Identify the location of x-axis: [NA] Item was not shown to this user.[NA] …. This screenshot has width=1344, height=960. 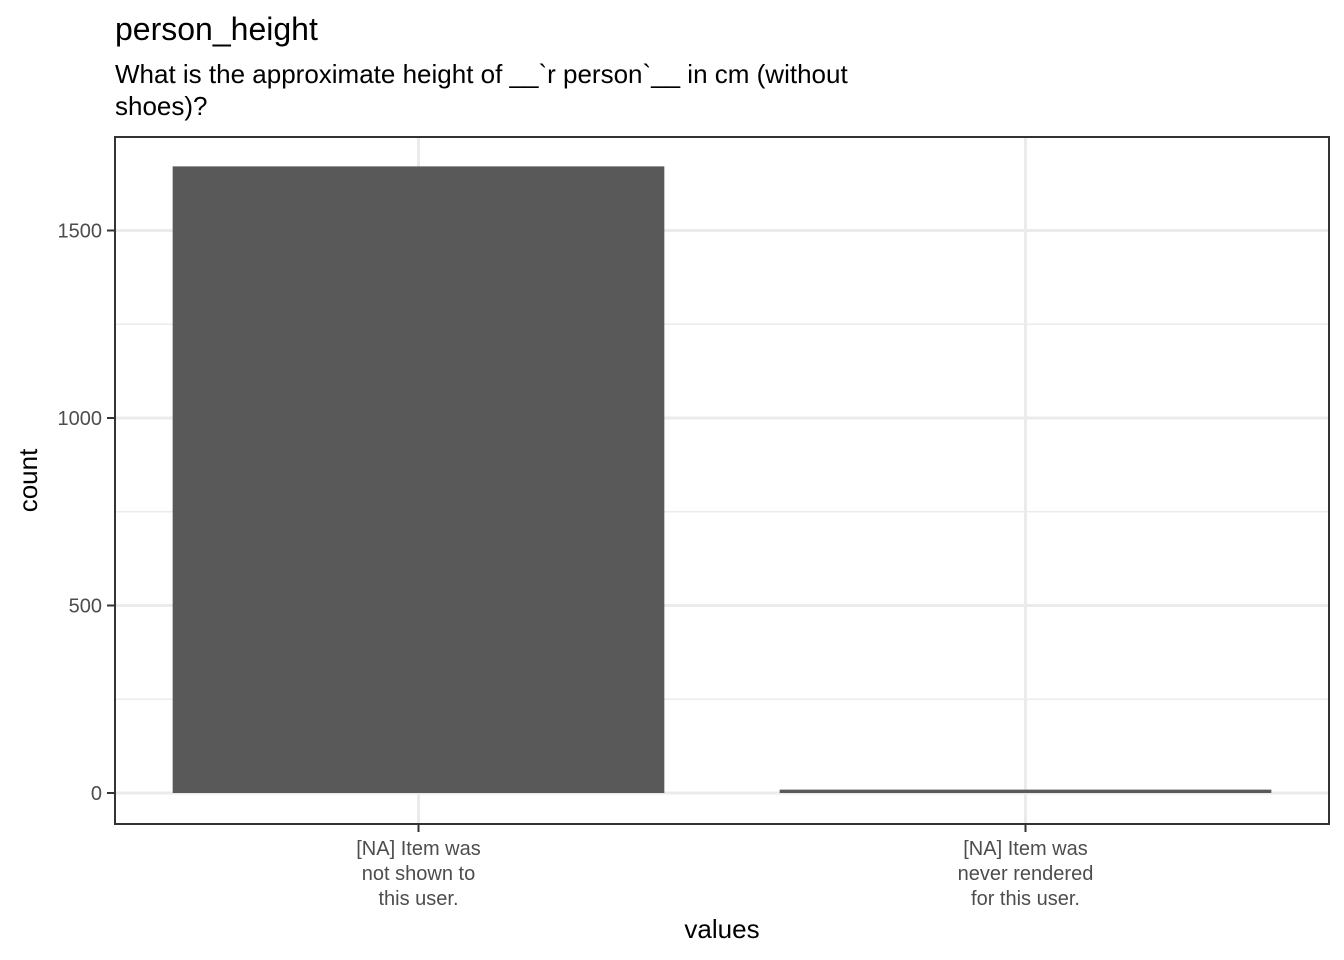
(724, 867).